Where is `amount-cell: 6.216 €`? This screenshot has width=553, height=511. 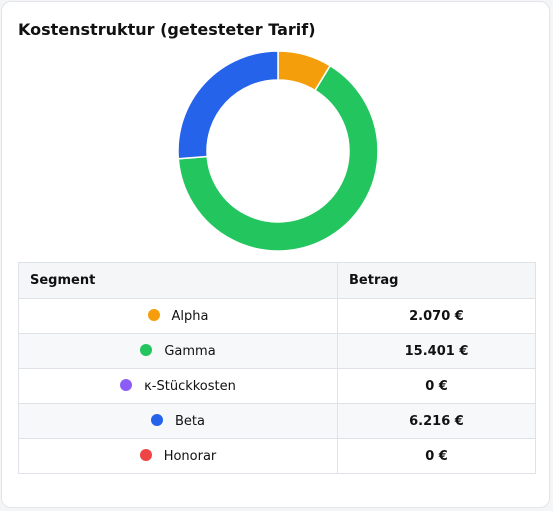
amount-cell: 6.216 € is located at coordinates (436, 421).